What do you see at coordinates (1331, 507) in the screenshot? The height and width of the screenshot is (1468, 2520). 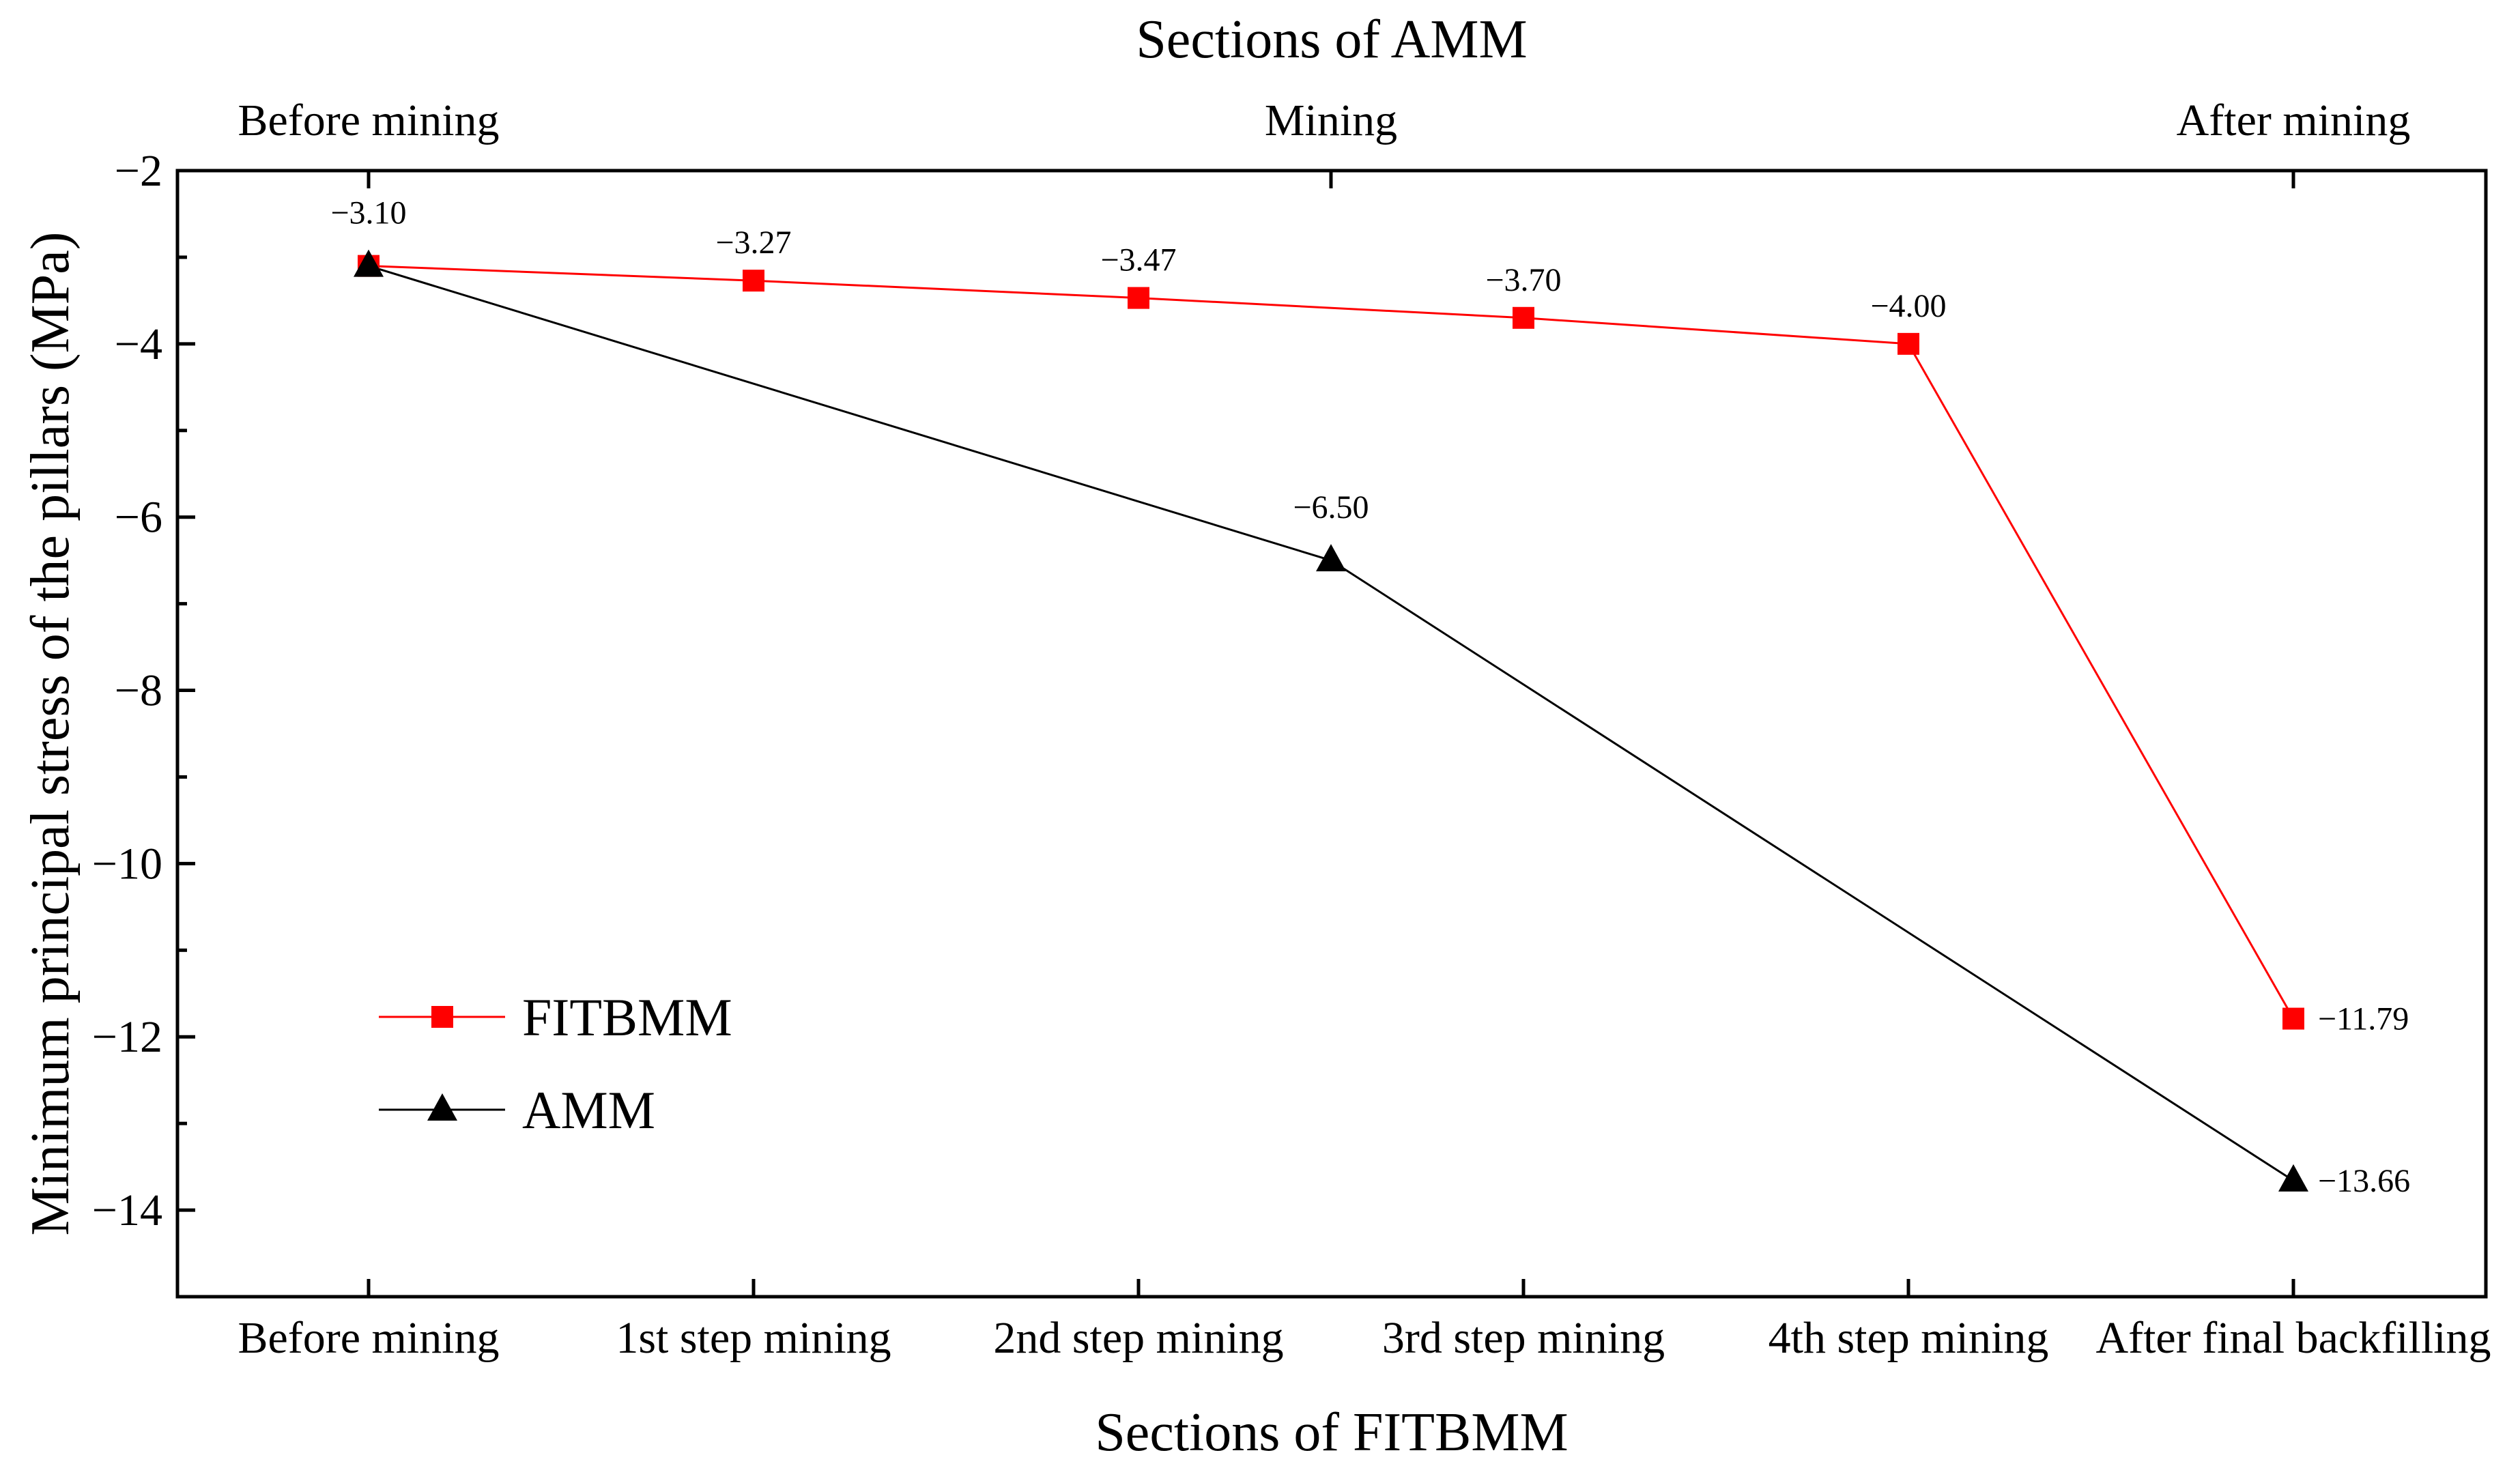 I see `data-label: −6.50` at bounding box center [1331, 507].